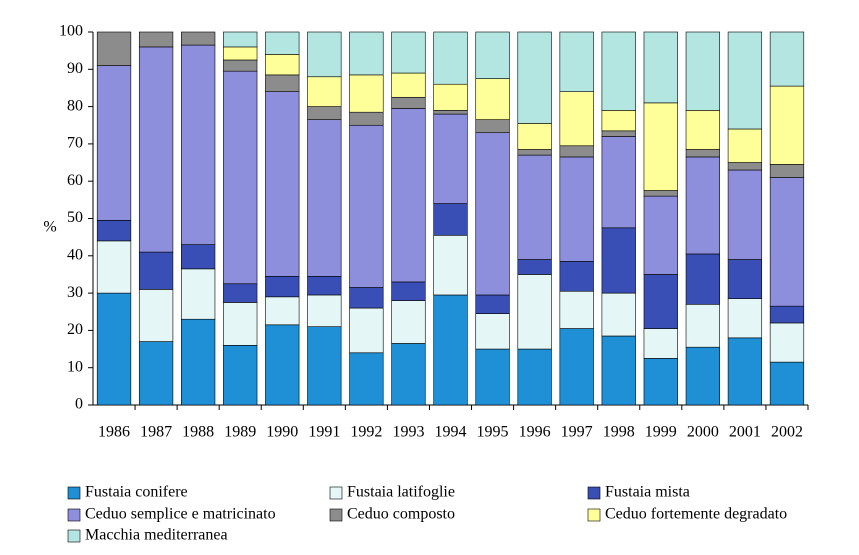 This screenshot has width=859, height=555. I want to click on y-tick-label: 40, so click(75, 254).